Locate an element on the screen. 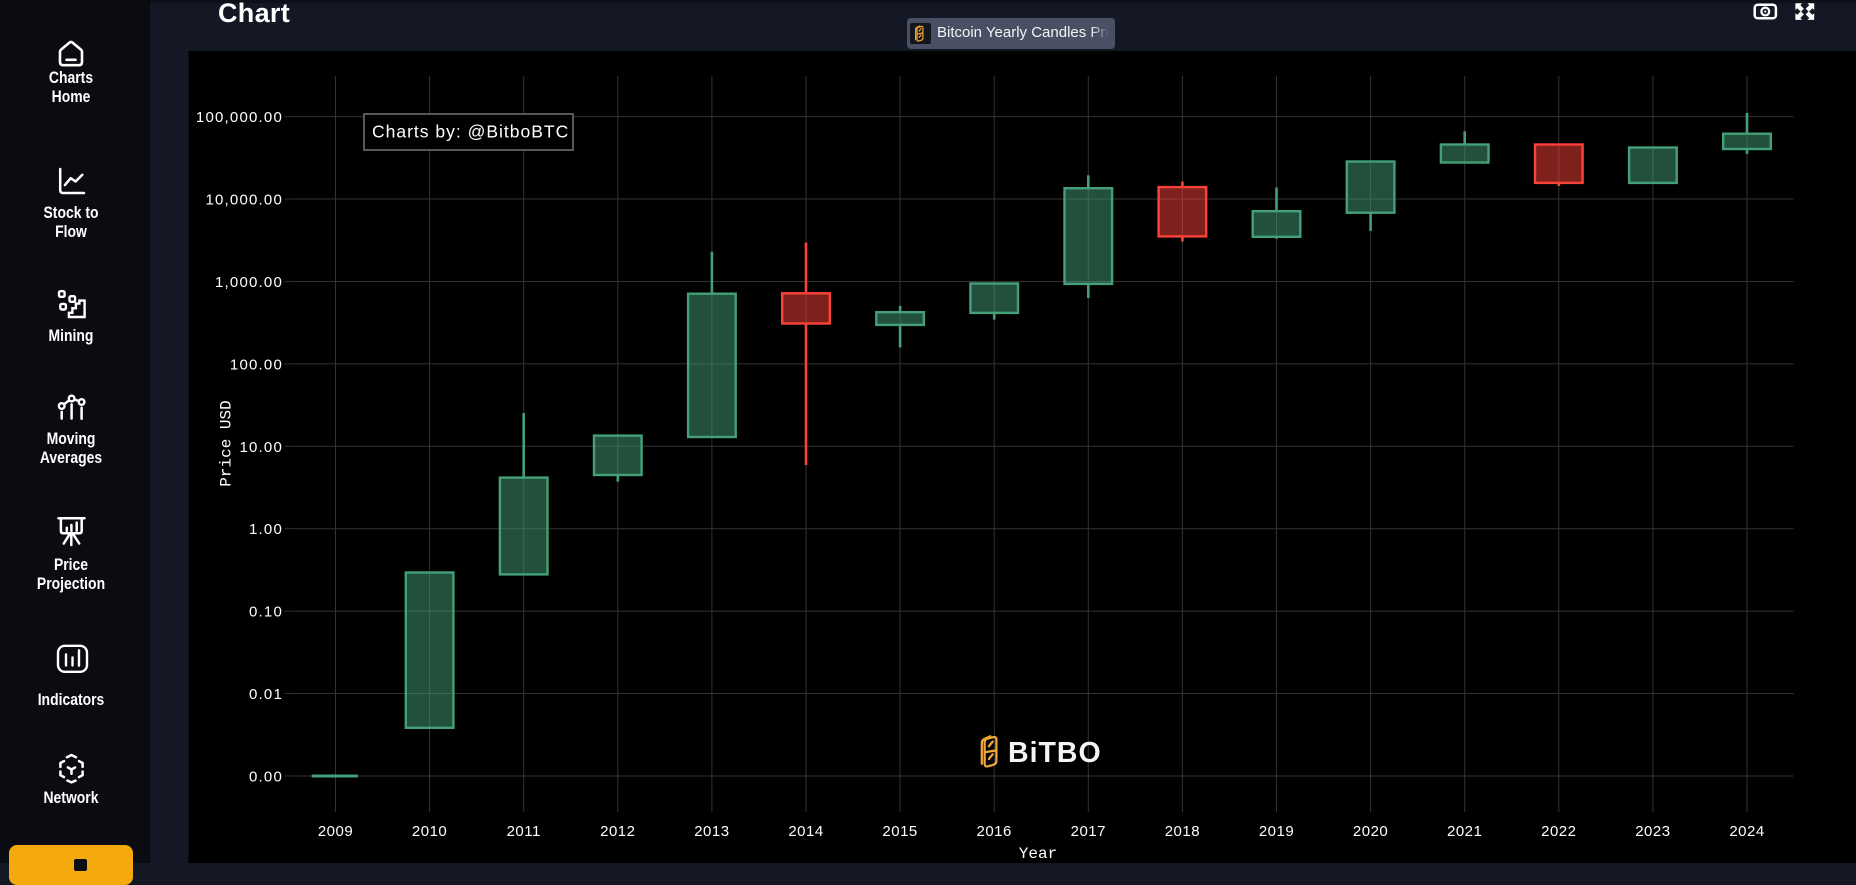 The width and height of the screenshot is (1856, 885). svg-text: 2021 is located at coordinates (1464, 831).